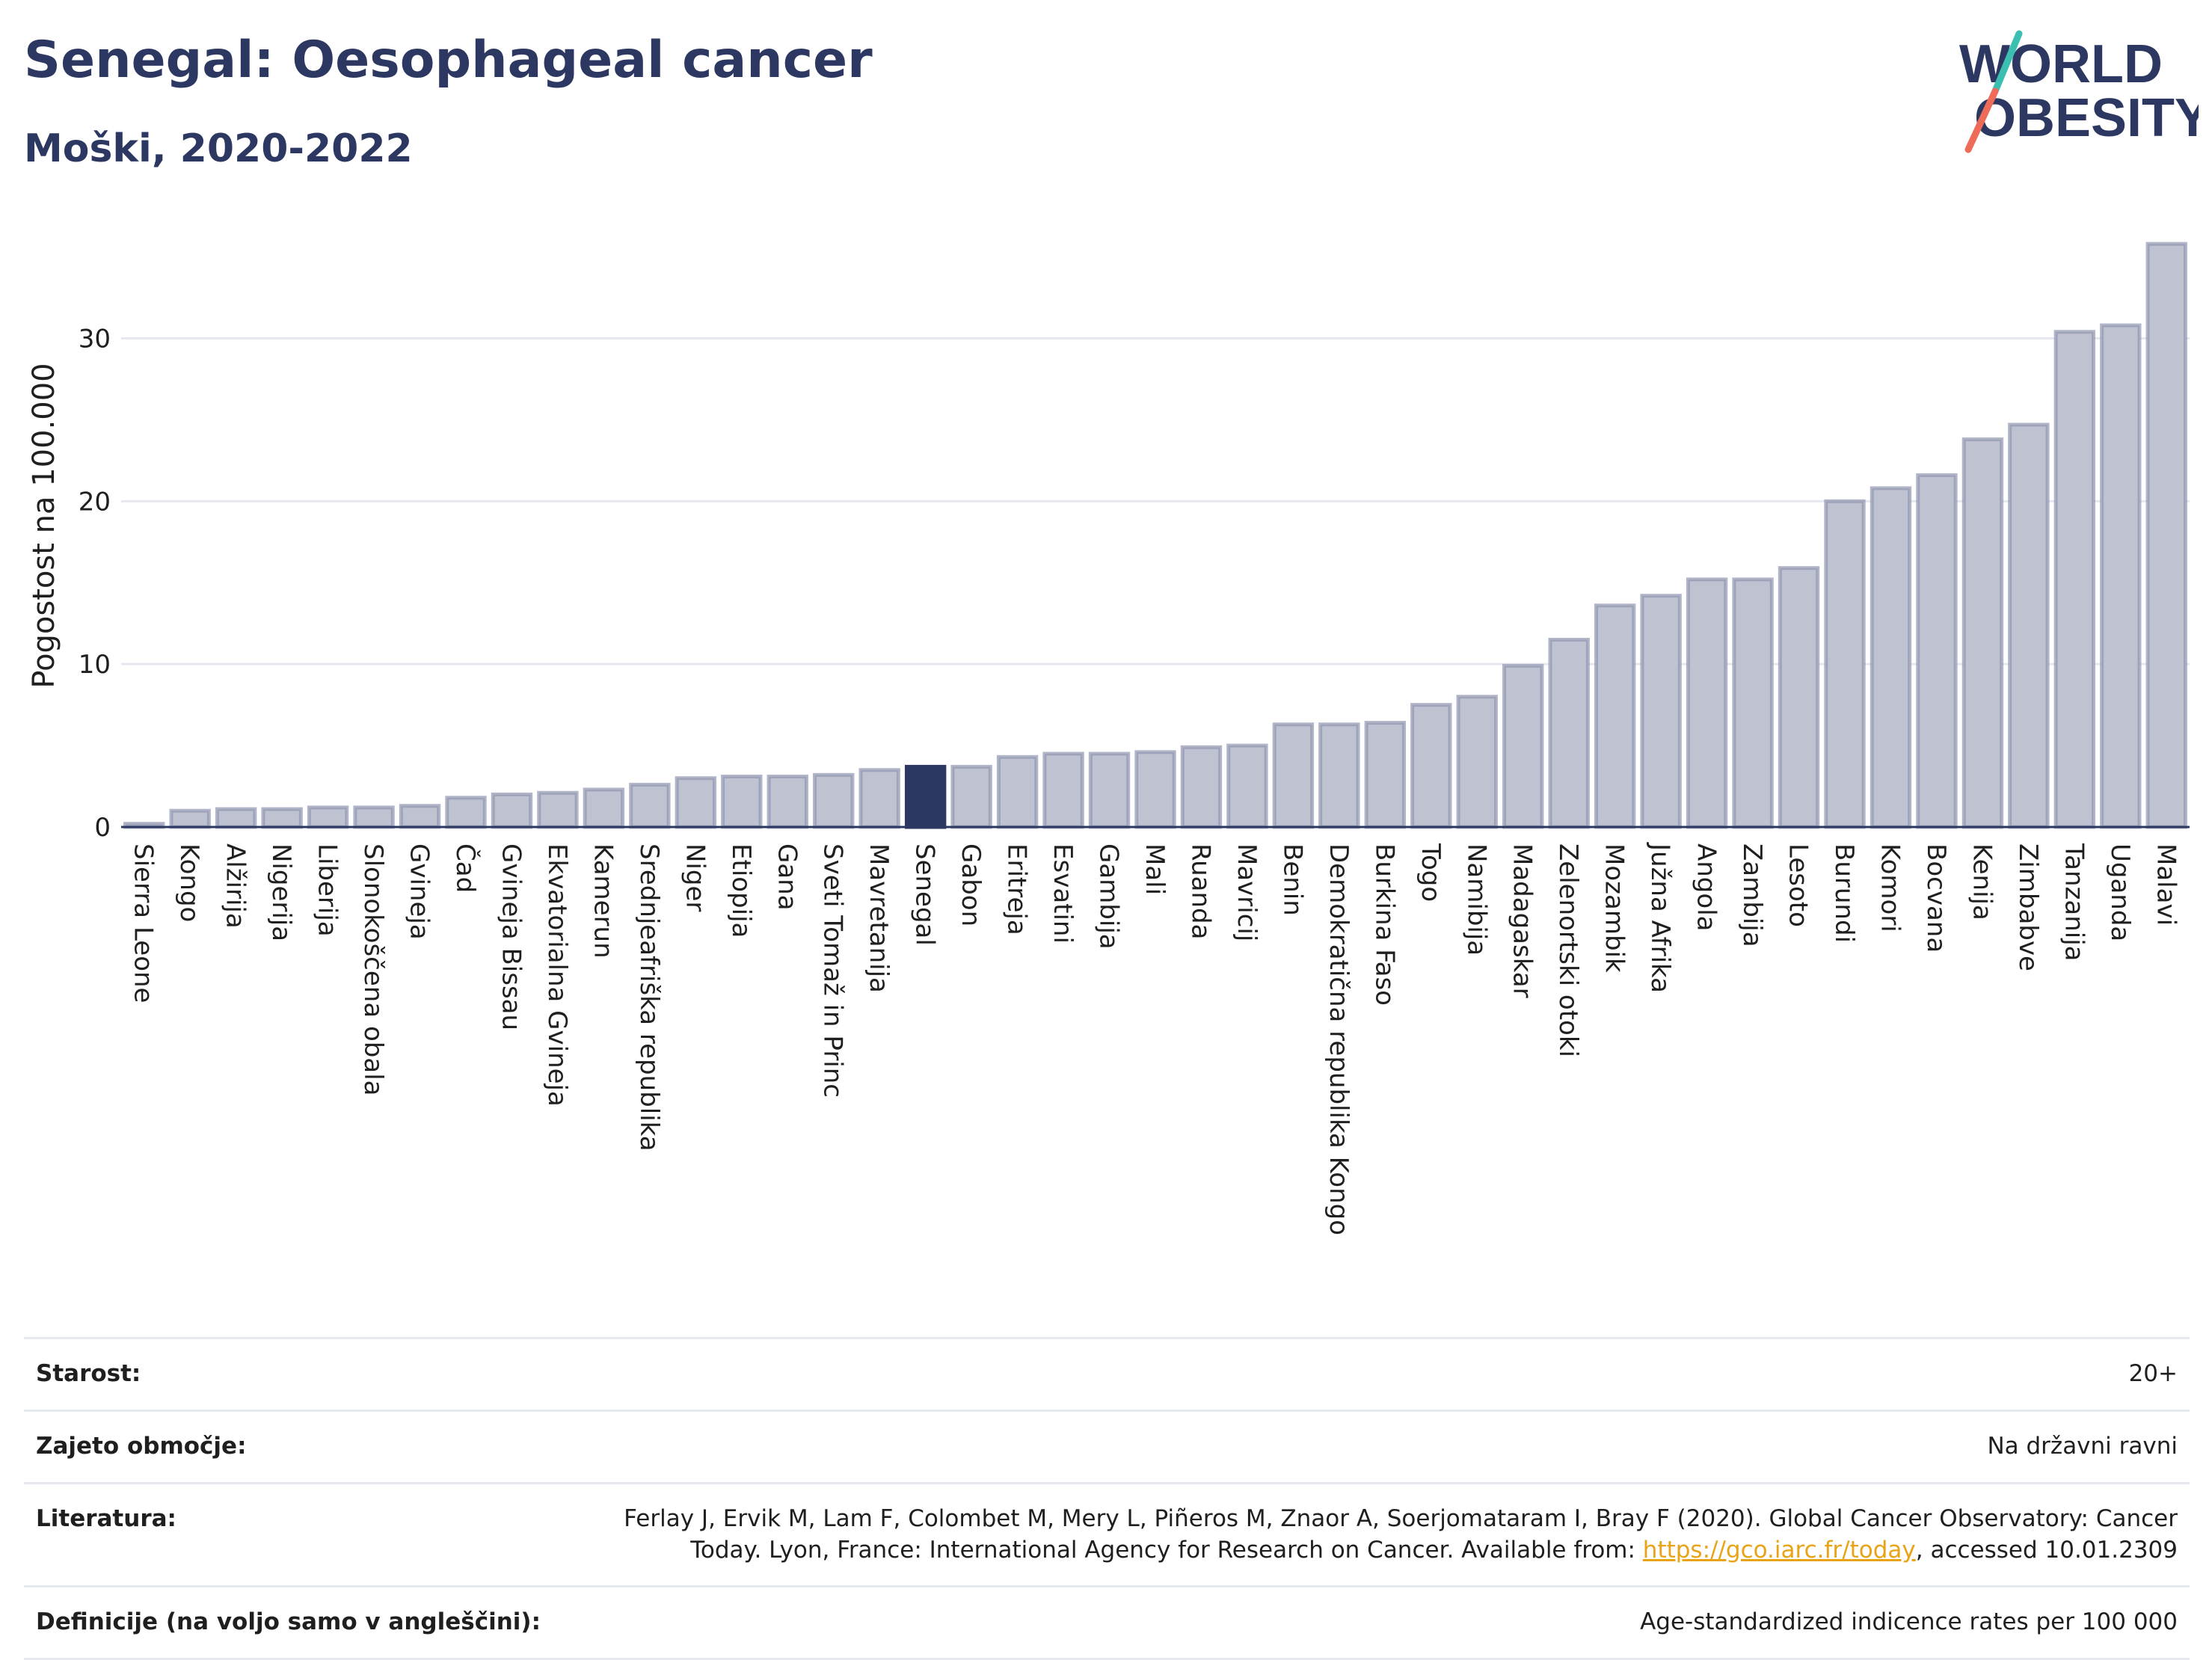 The image size is (2212, 1660). What do you see at coordinates (466, 813) in the screenshot?
I see `bar-čad` at bounding box center [466, 813].